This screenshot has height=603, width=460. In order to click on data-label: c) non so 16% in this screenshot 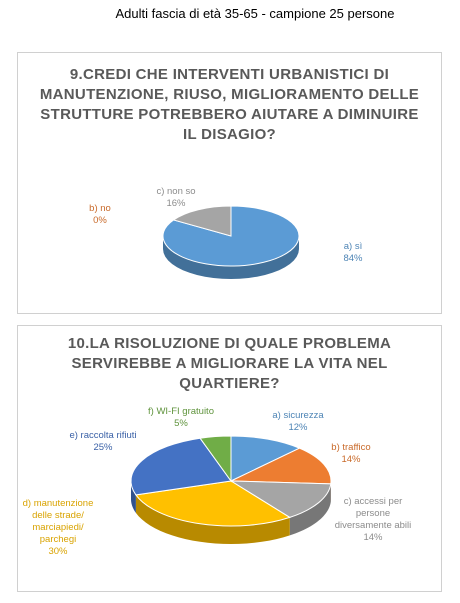, I will do `click(176, 198)`.